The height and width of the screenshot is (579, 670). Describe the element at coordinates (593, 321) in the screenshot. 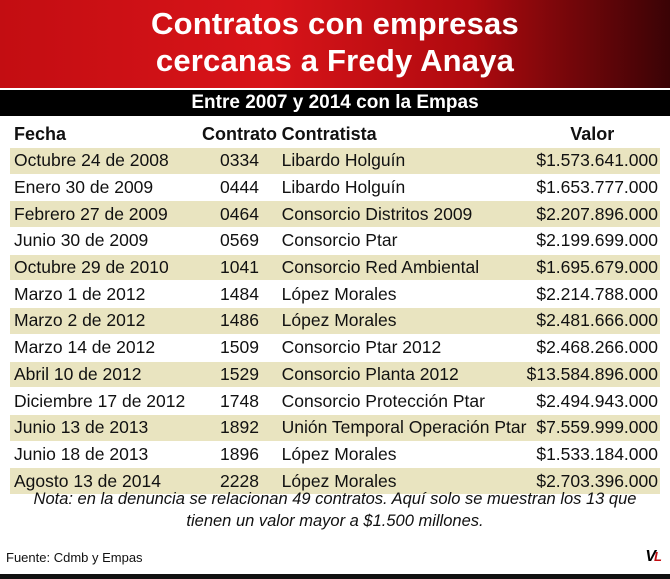

I see `cell-value: $2.481.666.000` at that location.